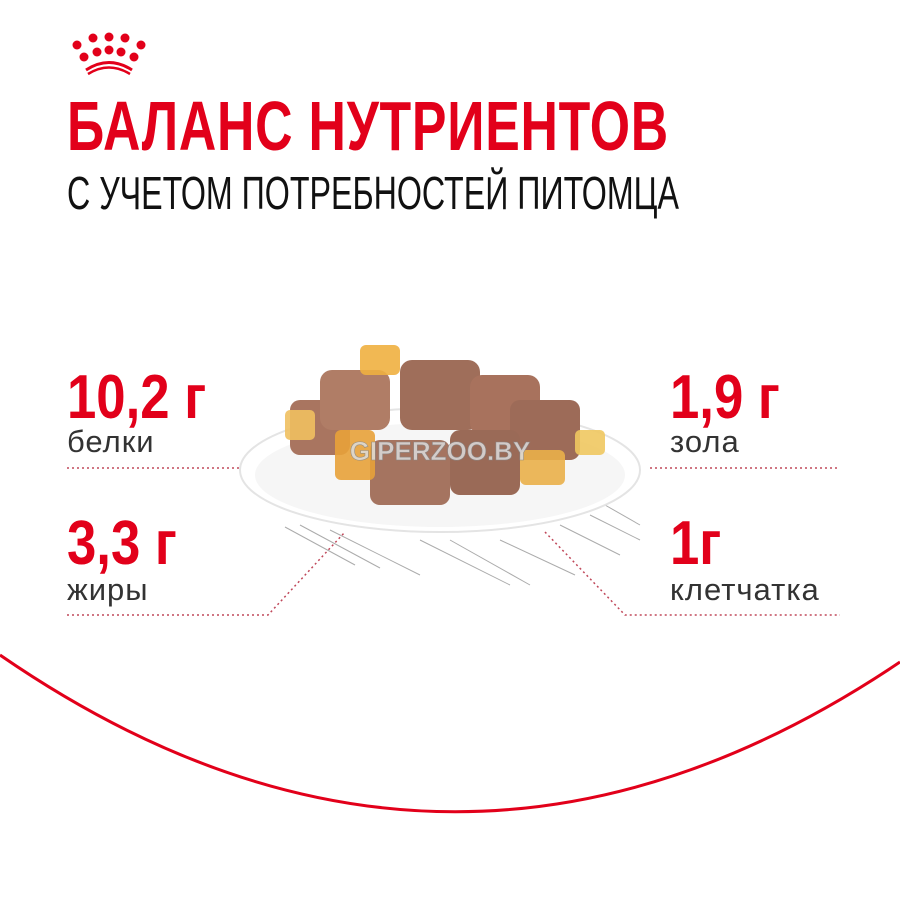  What do you see at coordinates (368, 126) in the screenshot?
I see `page-title: БАЛАНС НУТРИЕНТОВ` at bounding box center [368, 126].